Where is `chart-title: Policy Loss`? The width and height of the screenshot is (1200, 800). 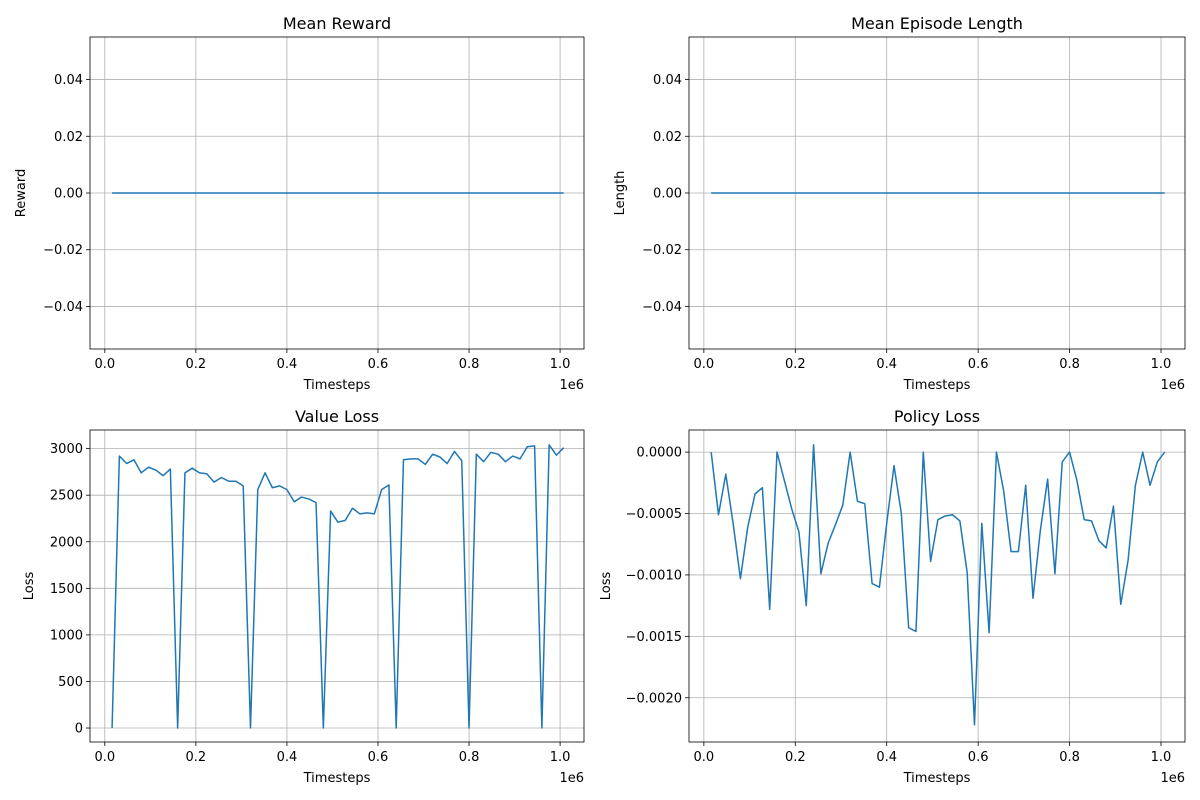
chart-title: Policy Loss is located at coordinates (937, 416).